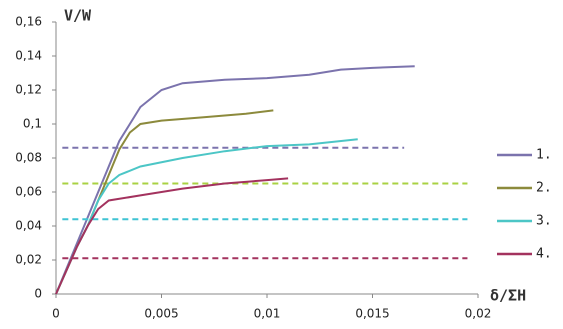 This screenshot has height=329, width=563. Describe the element at coordinates (161, 314) in the screenshot. I see `x-tick-label: 0,005` at that location.